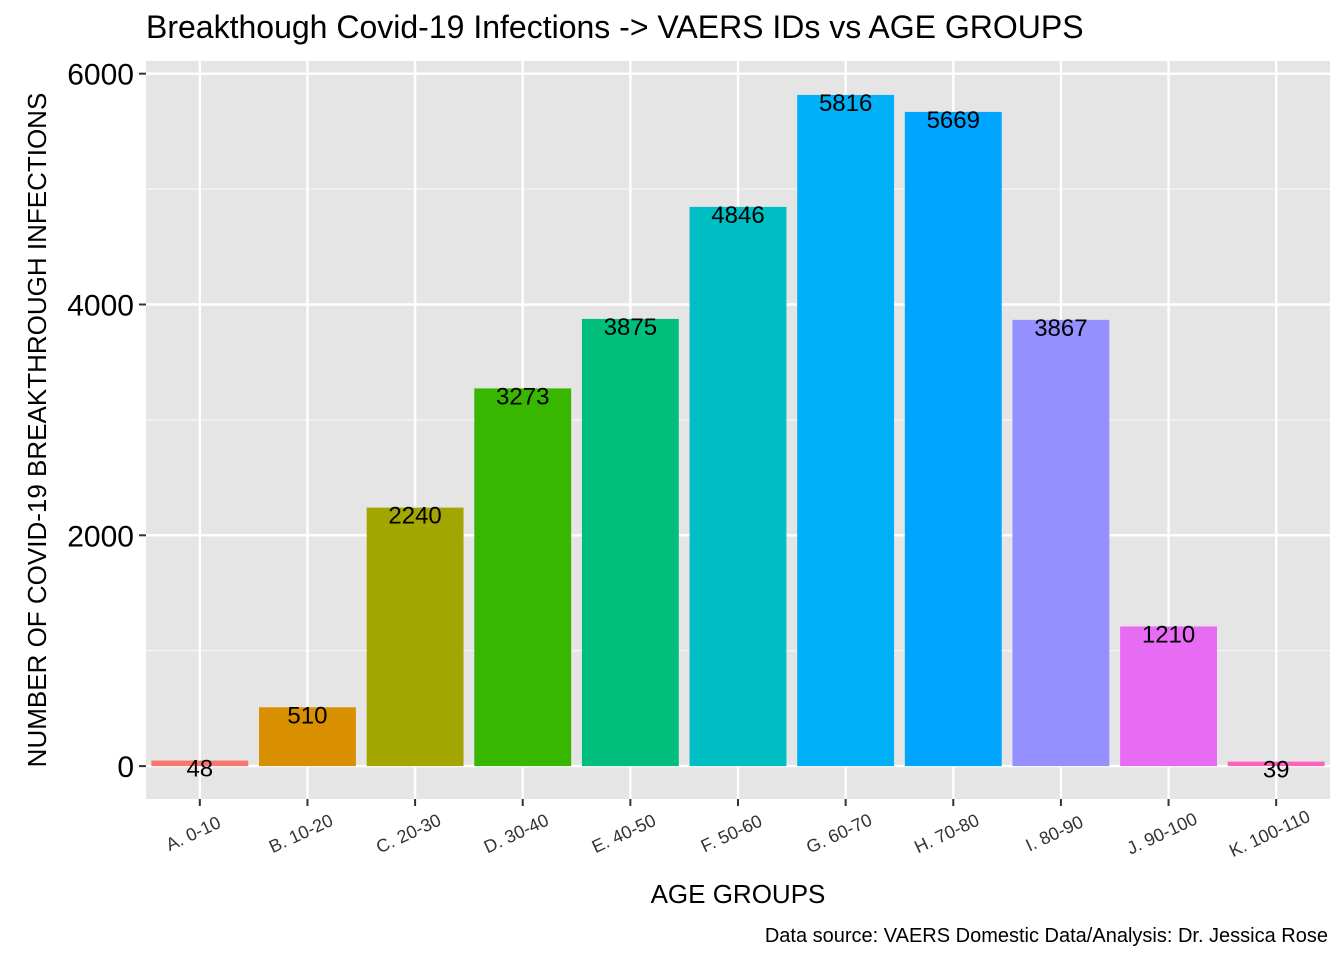 The height and width of the screenshot is (960, 1344). Describe the element at coordinates (199, 769) in the screenshot. I see `bar-value-label: 48` at that location.